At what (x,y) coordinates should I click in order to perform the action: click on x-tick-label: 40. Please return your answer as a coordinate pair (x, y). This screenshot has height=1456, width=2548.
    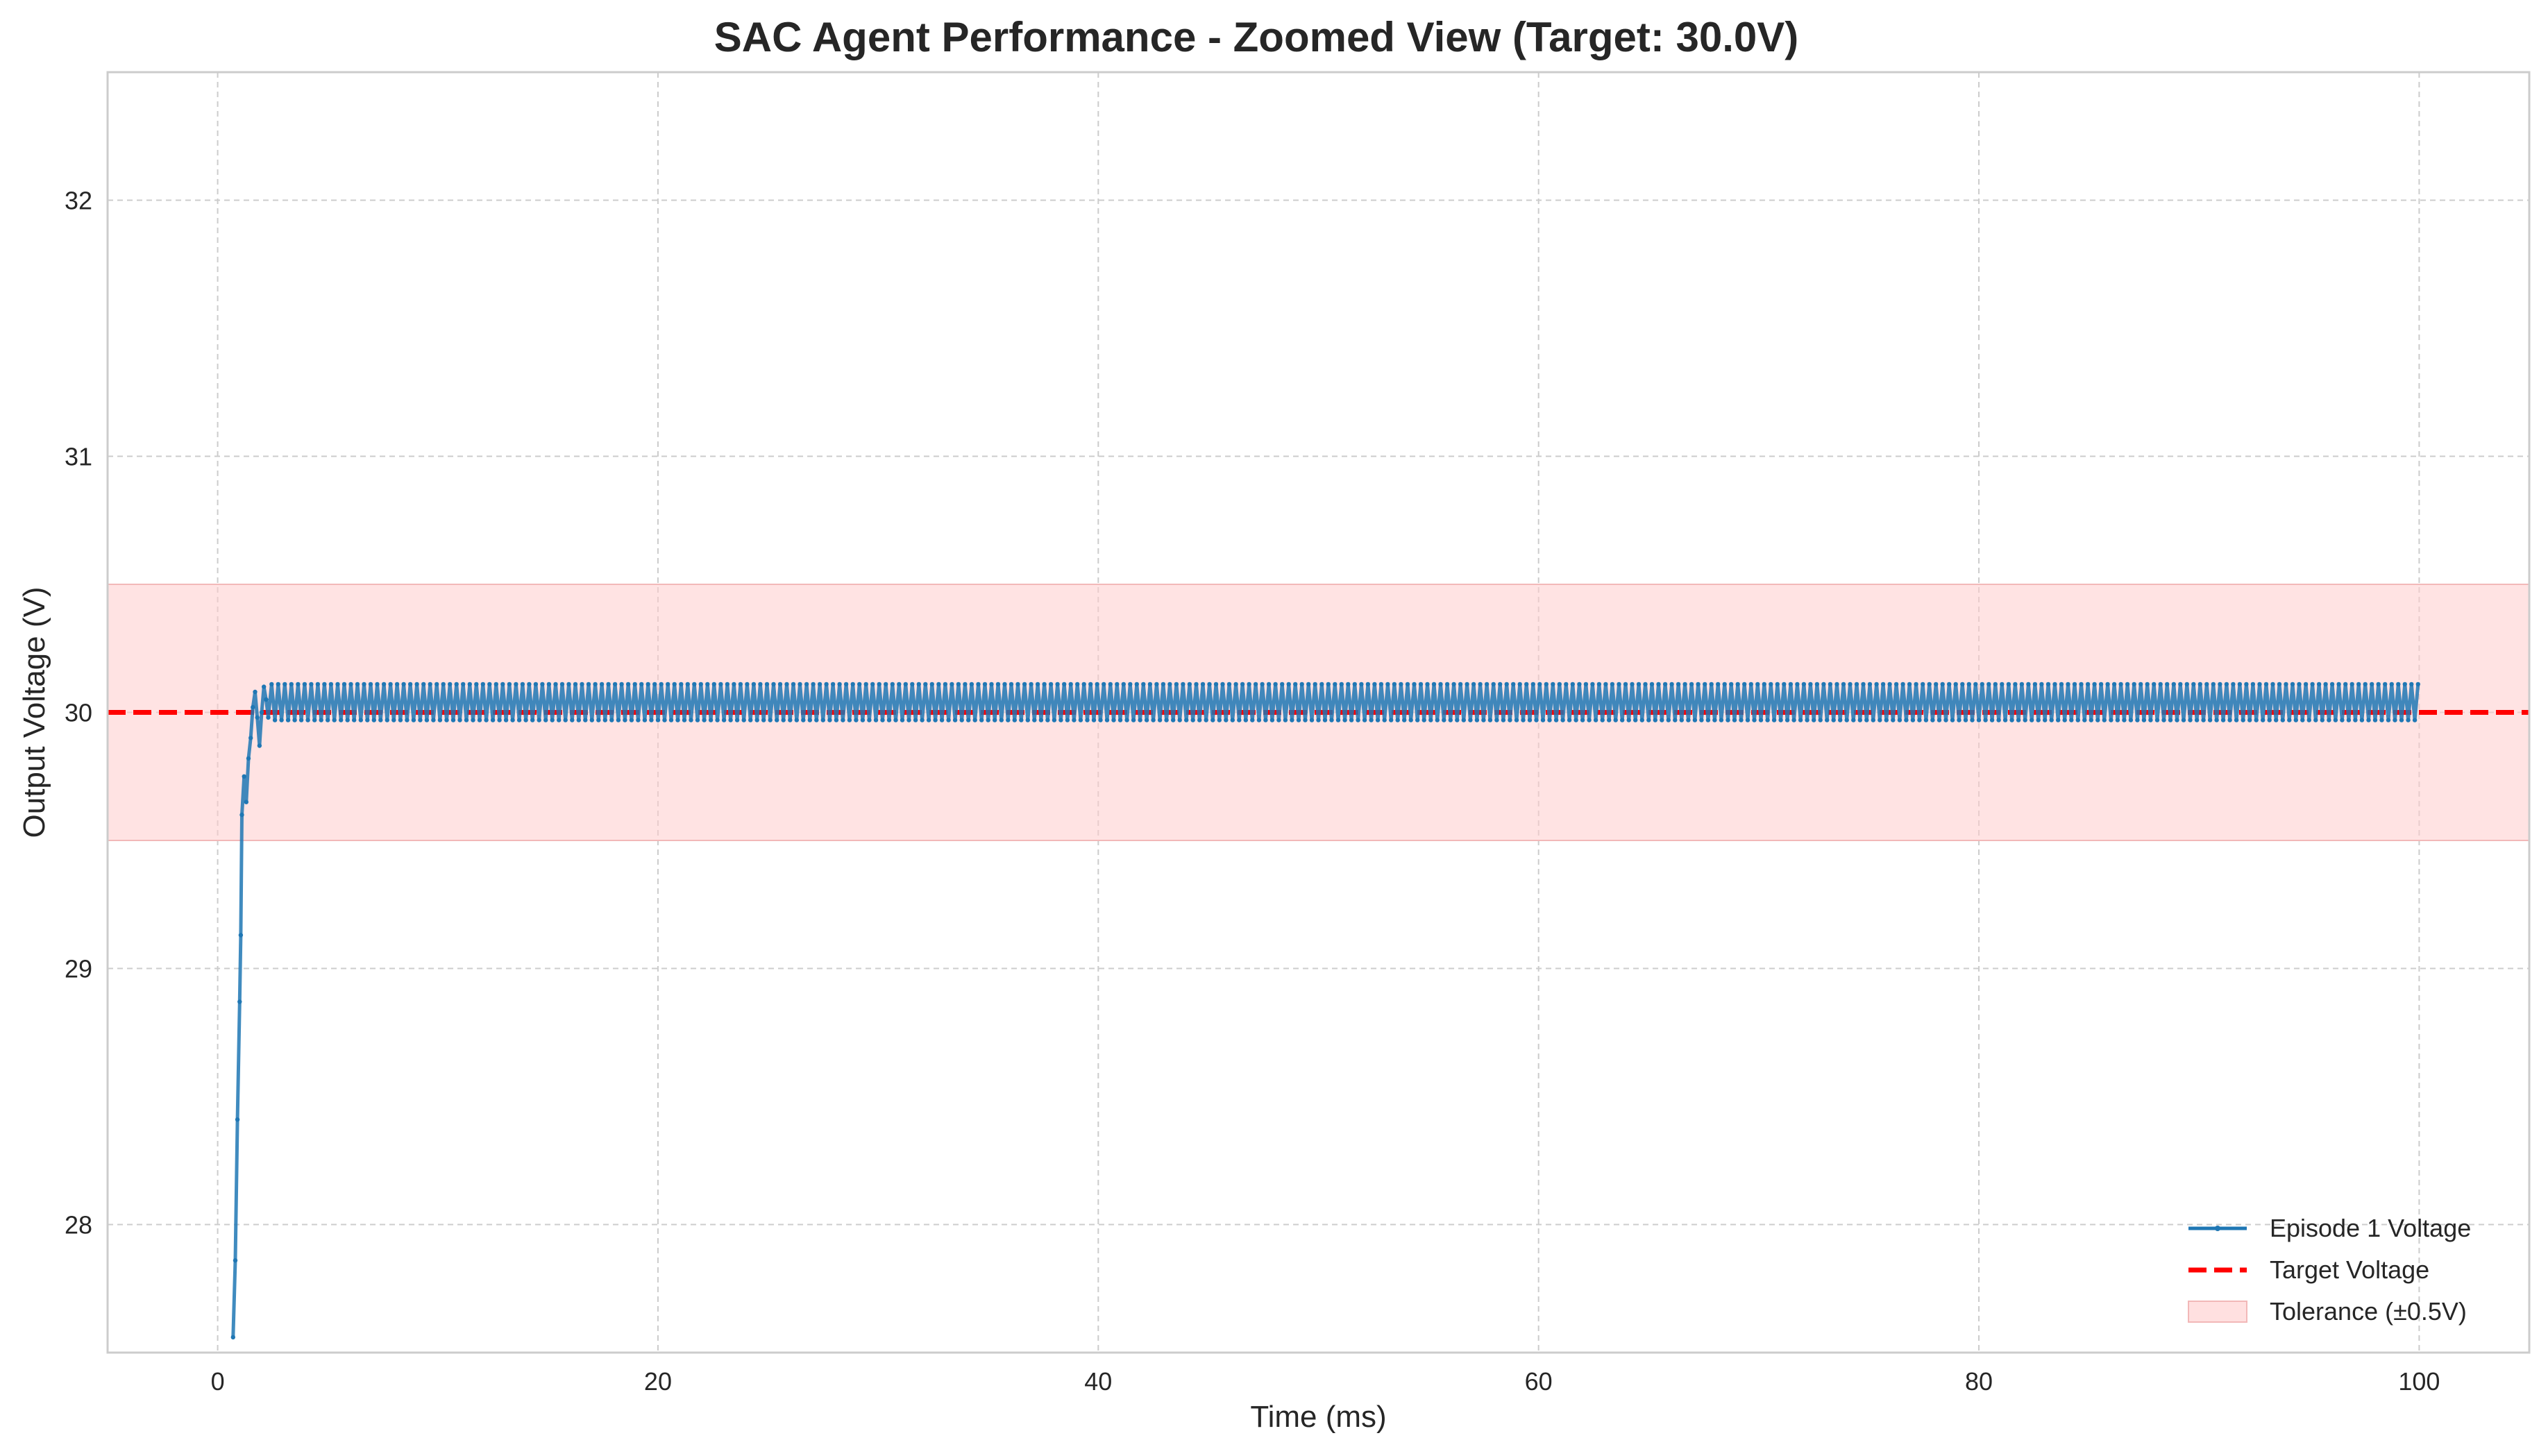
    Looking at the image, I should click on (1098, 1381).